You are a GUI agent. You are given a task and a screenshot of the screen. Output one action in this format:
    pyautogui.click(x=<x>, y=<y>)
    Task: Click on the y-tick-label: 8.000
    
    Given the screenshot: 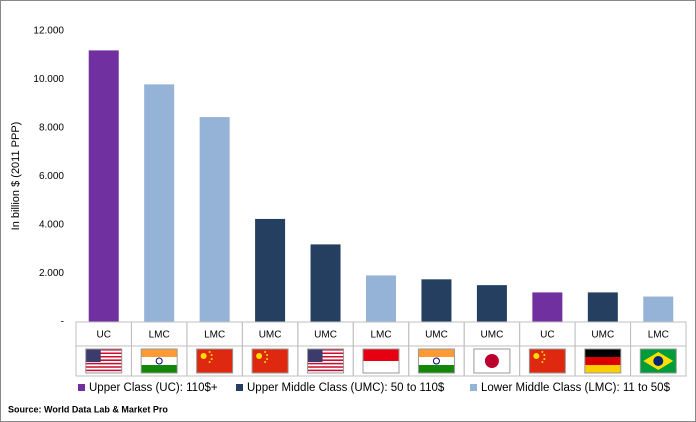 What is the action you would take?
    pyautogui.click(x=51, y=128)
    